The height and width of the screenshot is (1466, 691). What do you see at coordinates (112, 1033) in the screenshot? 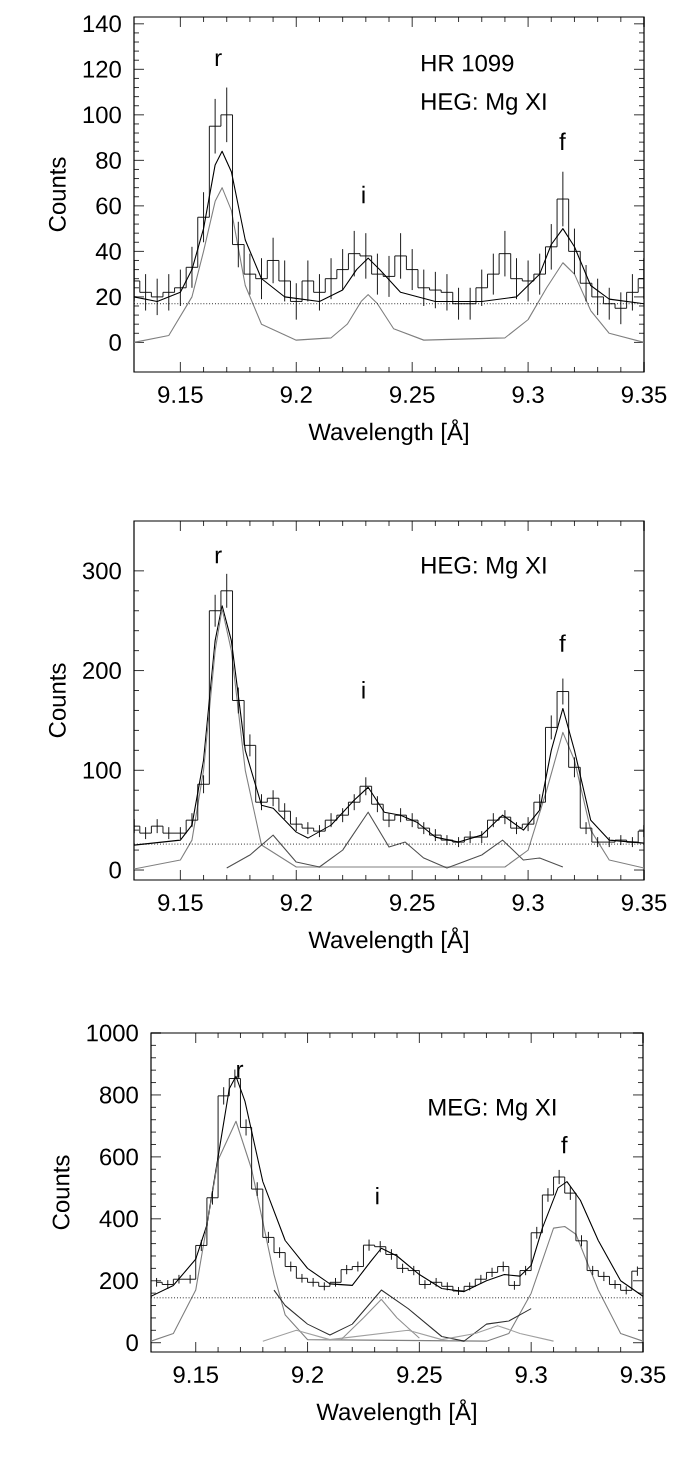
I see `y-tick-label: 1000` at bounding box center [112, 1033].